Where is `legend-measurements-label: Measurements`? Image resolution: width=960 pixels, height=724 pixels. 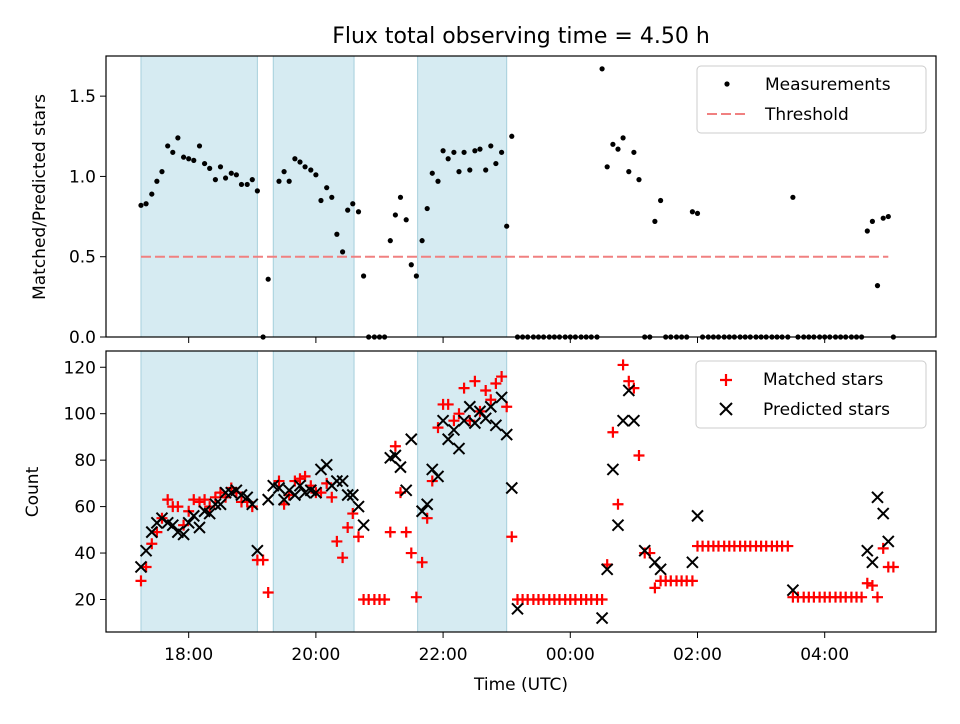
legend-measurements-label: Measurements is located at coordinates (828, 85).